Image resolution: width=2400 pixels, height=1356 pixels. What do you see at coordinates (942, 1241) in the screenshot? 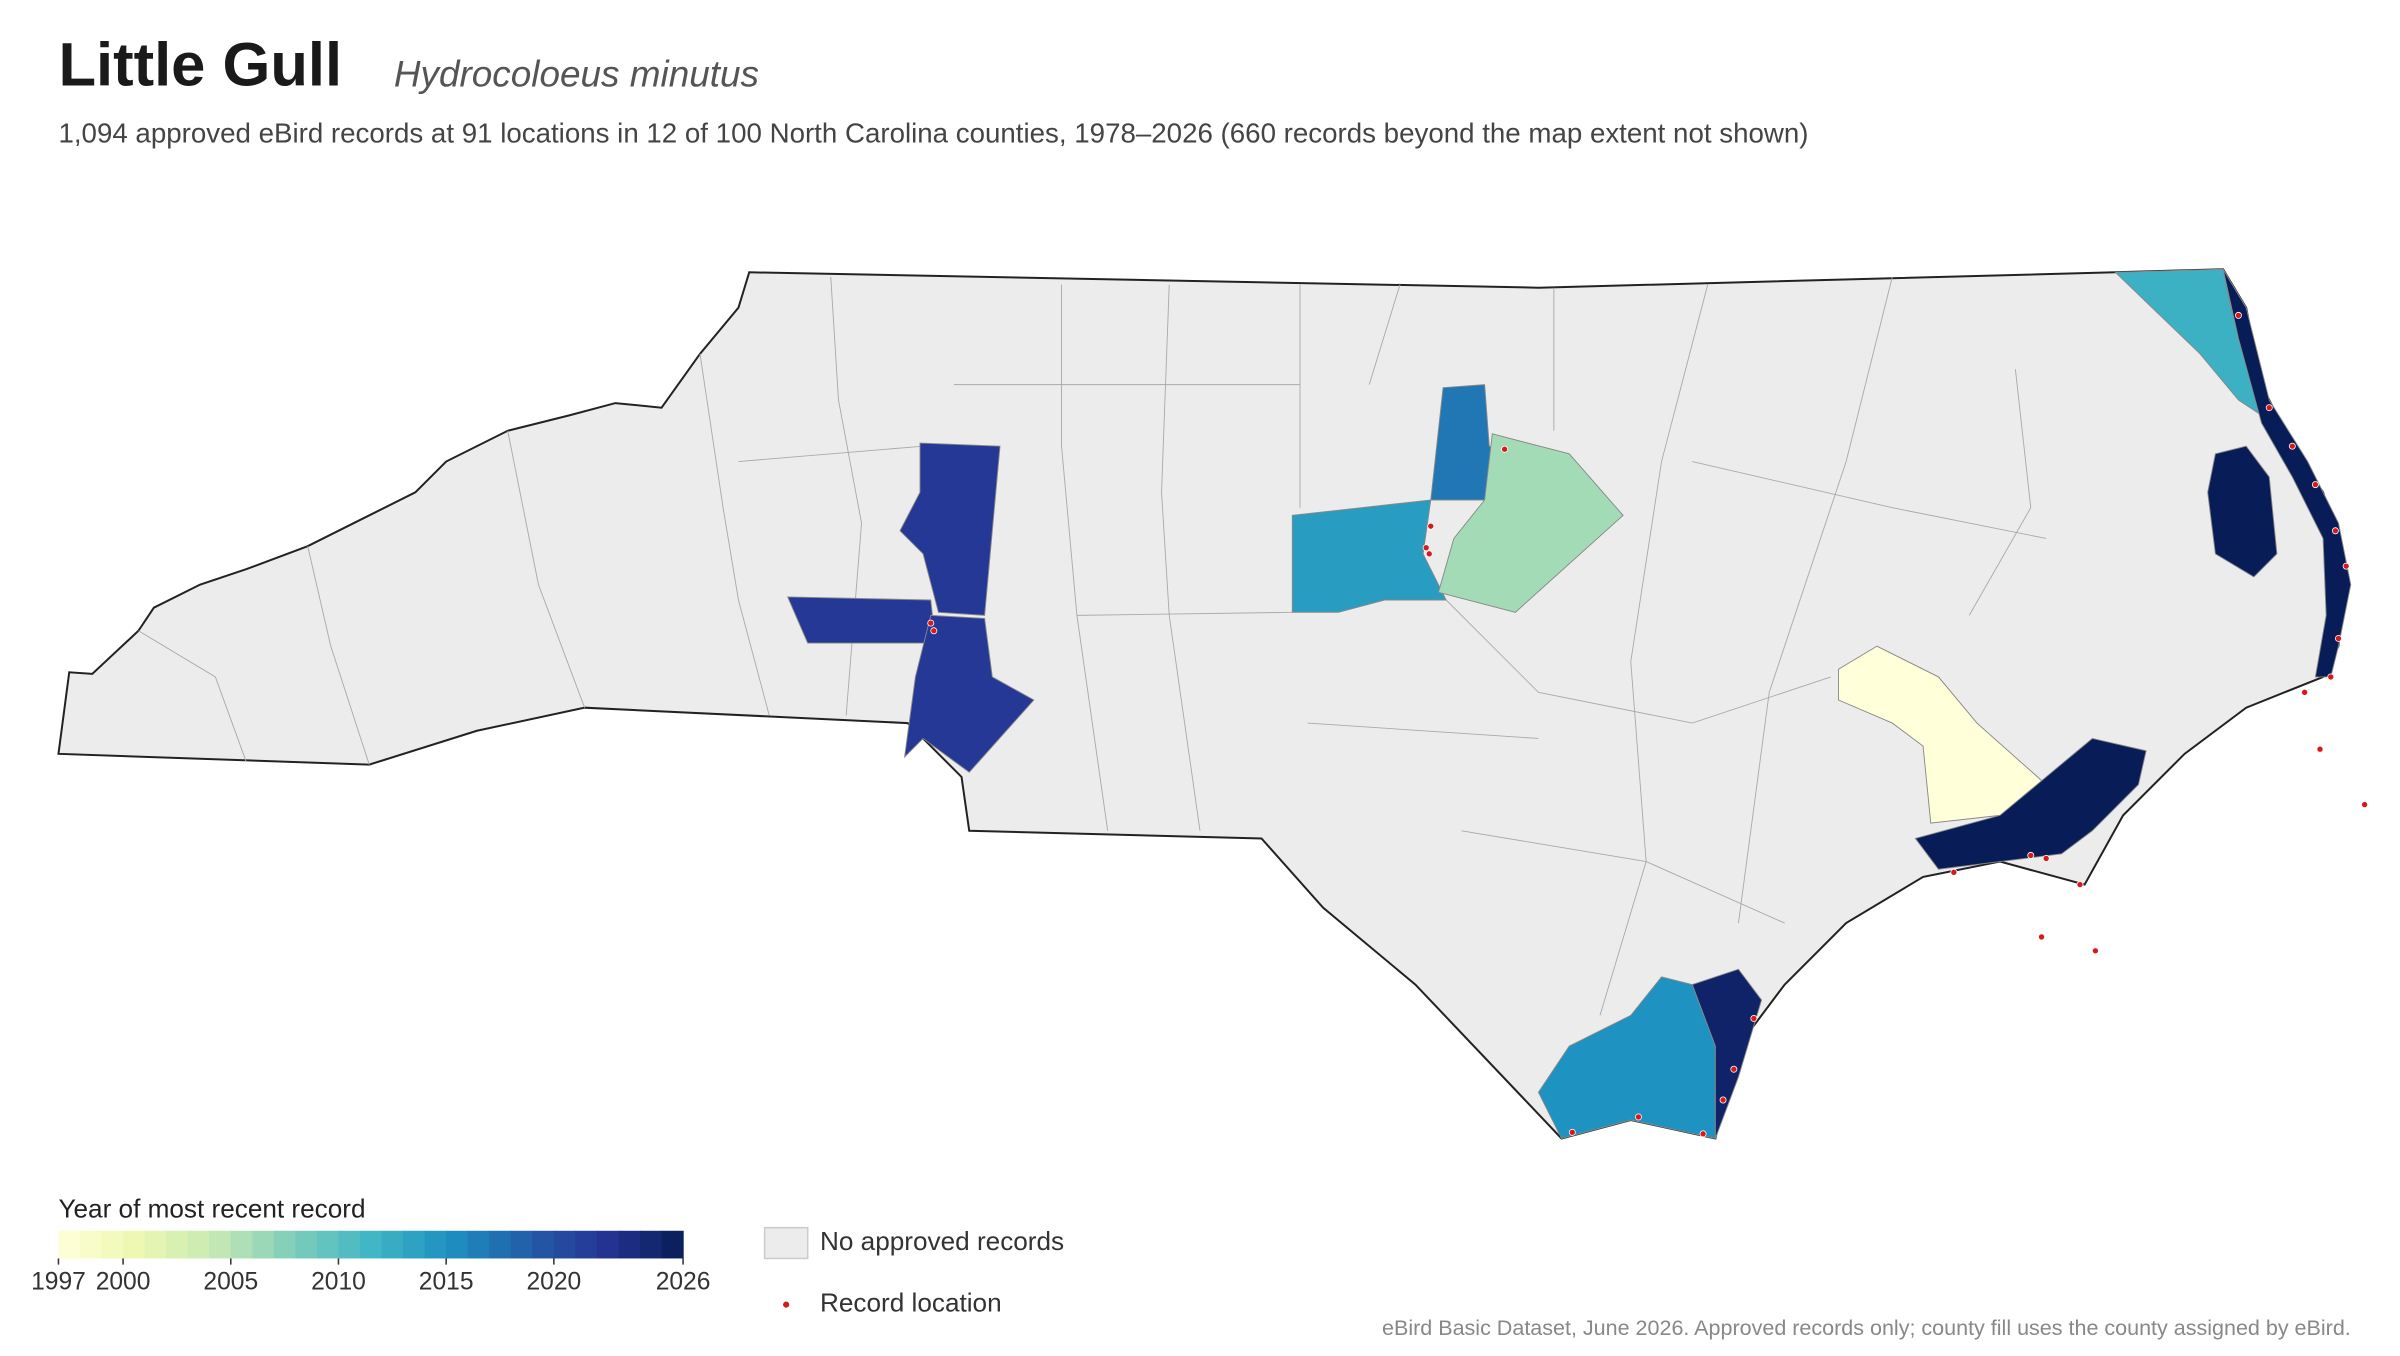
I see `legend-label: No approved records` at bounding box center [942, 1241].